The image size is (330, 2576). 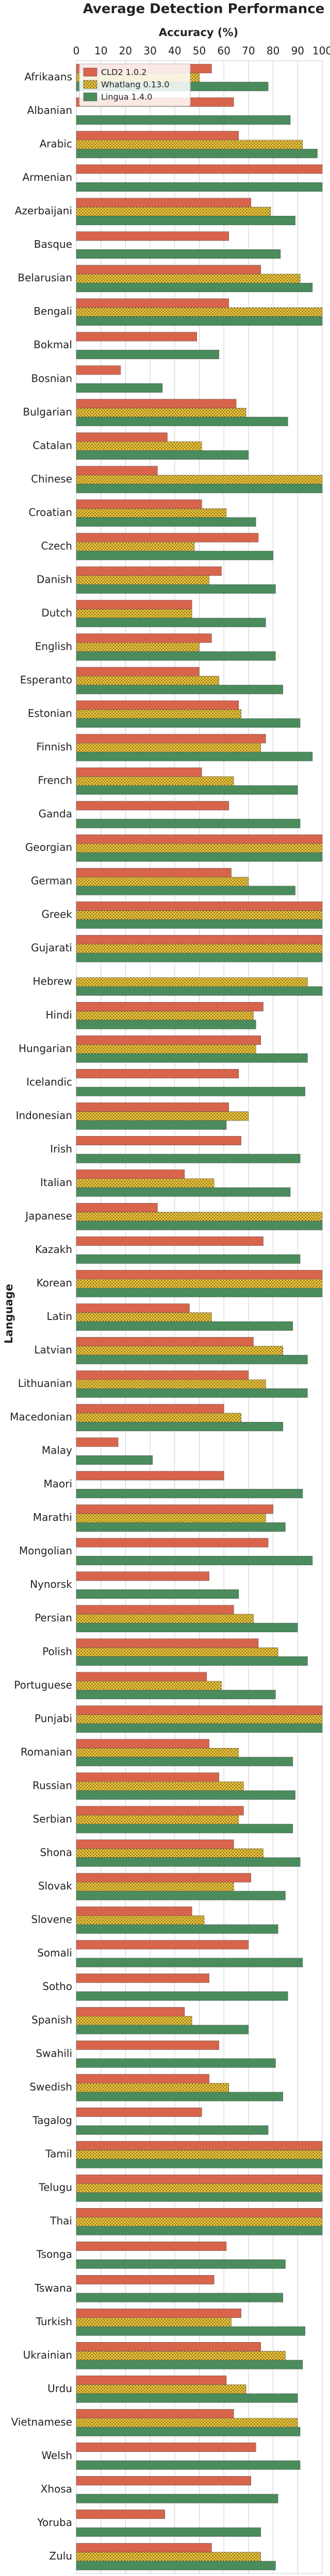 I want to click on legend-box, so click(x=135, y=85).